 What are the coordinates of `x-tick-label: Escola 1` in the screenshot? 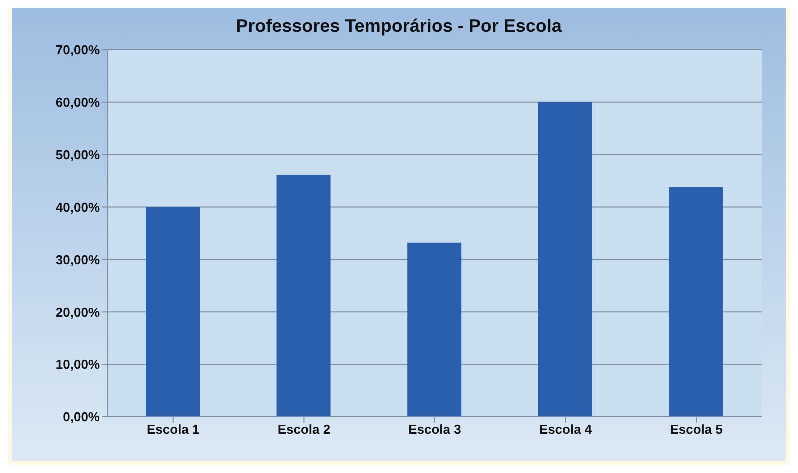 It's located at (173, 430).